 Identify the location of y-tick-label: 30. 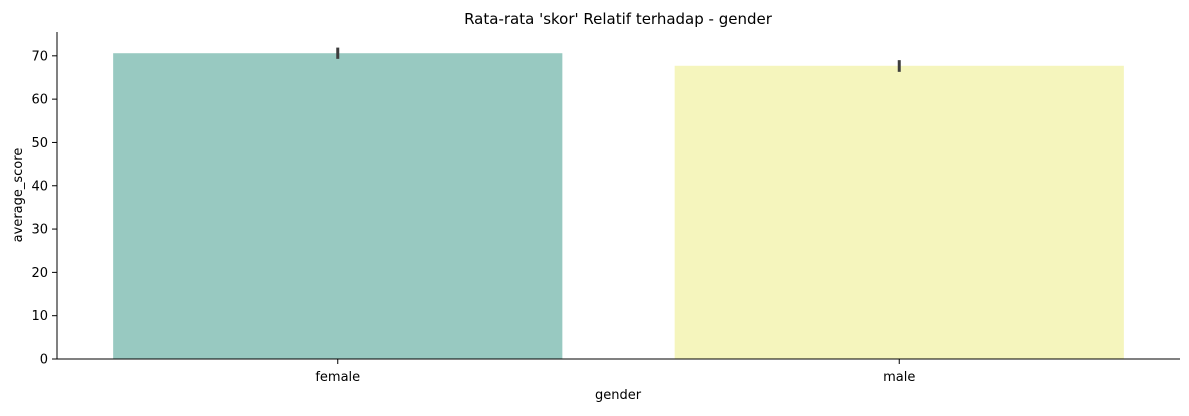
(39, 230).